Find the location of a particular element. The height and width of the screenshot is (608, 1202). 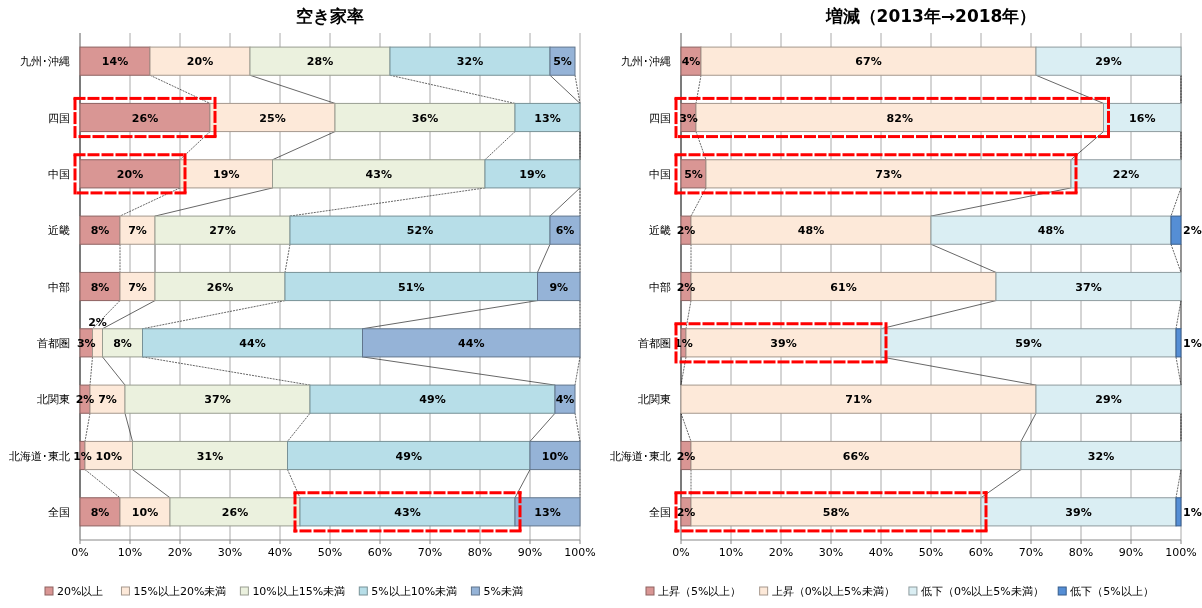

data-label: 25% is located at coordinates (272, 118).